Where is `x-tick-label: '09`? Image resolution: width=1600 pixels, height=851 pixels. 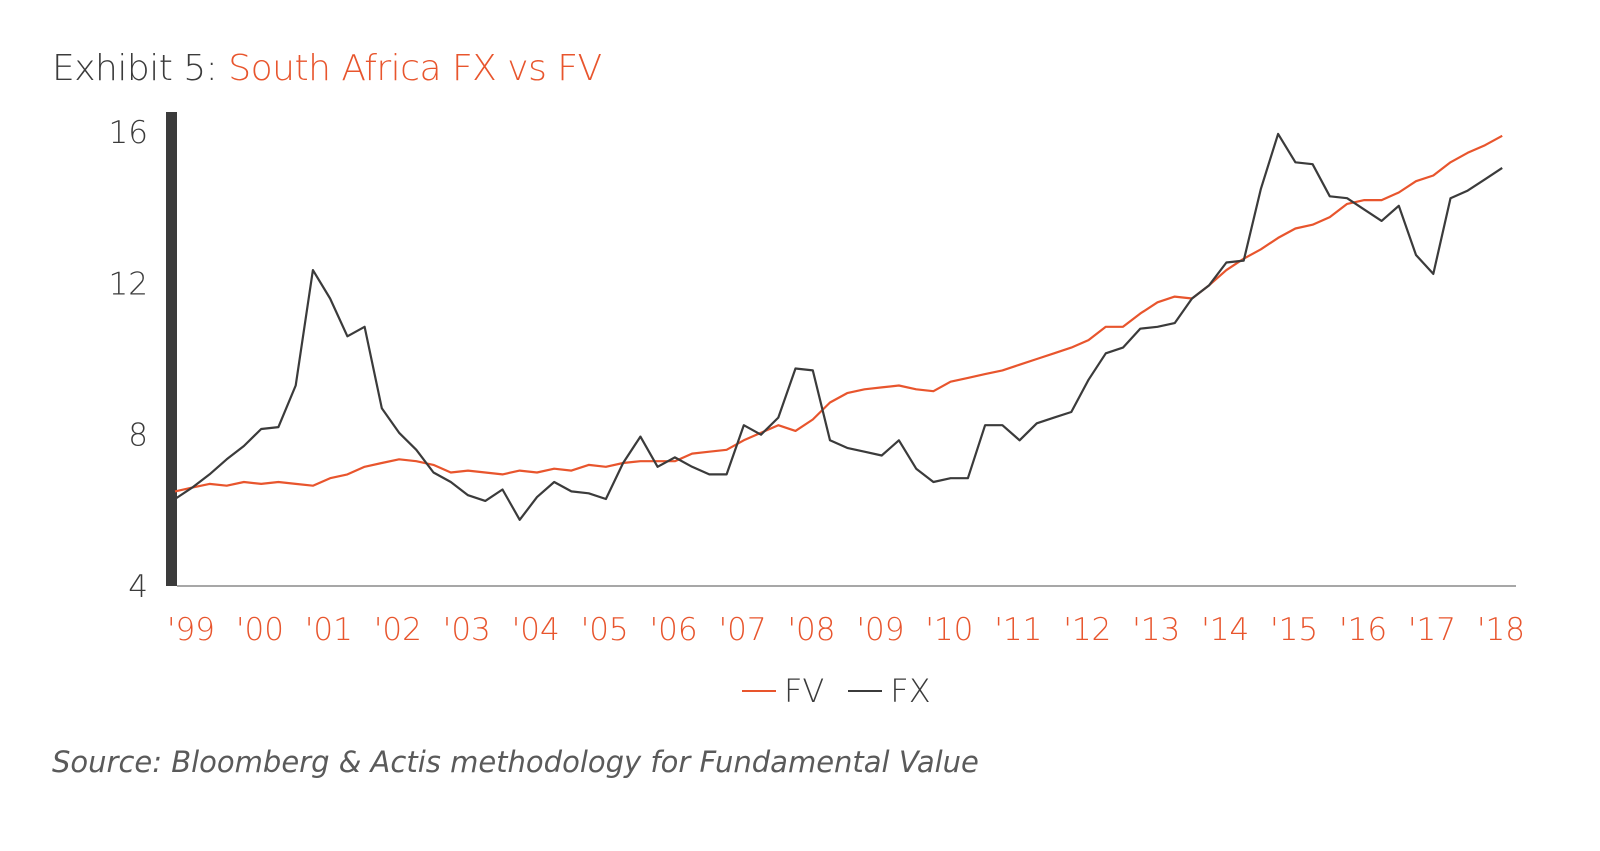 x-tick-label: '09 is located at coordinates (880, 630).